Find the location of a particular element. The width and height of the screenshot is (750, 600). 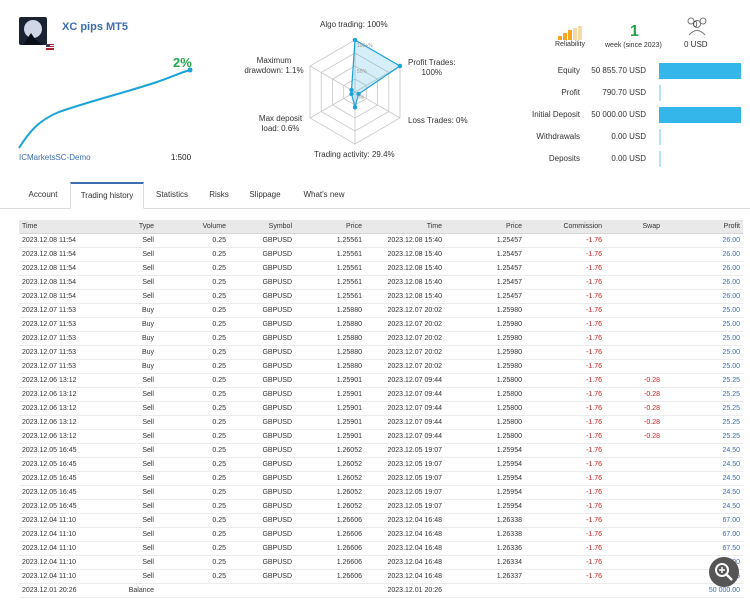

zoom-button is located at coordinates (724, 572).